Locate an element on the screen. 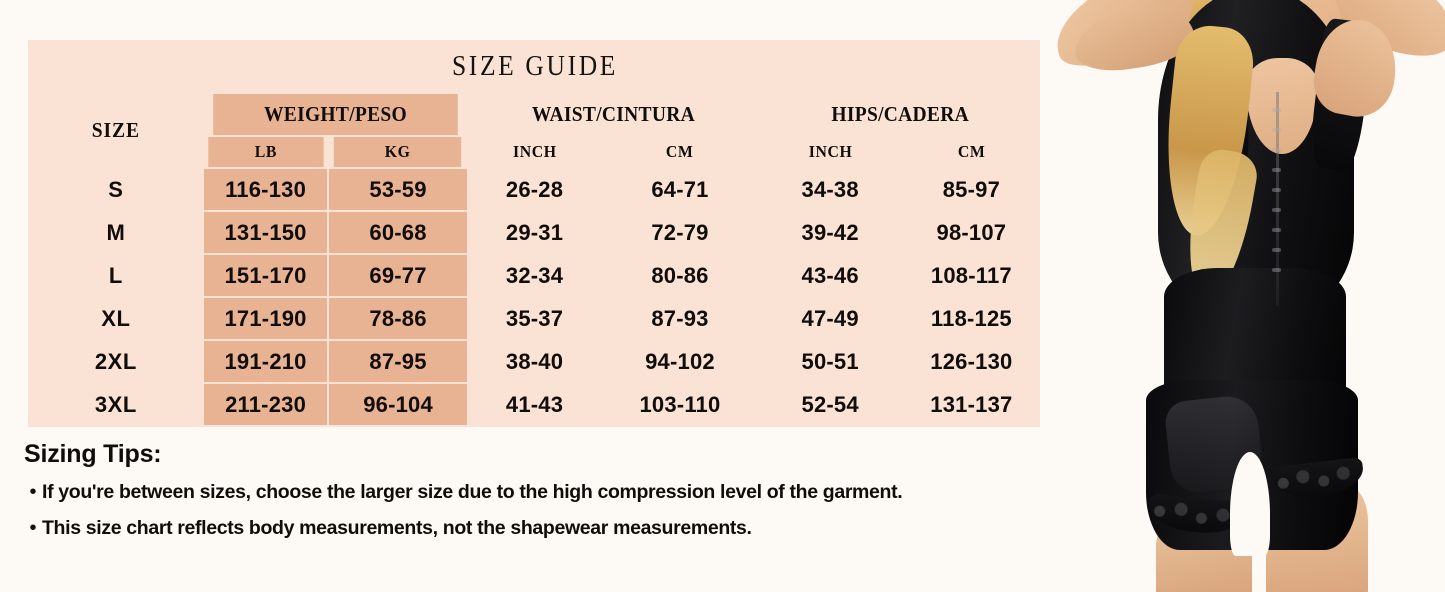 This screenshot has width=1445, height=592. column-header-hips: HIPS/CADERA is located at coordinates (900, 114).